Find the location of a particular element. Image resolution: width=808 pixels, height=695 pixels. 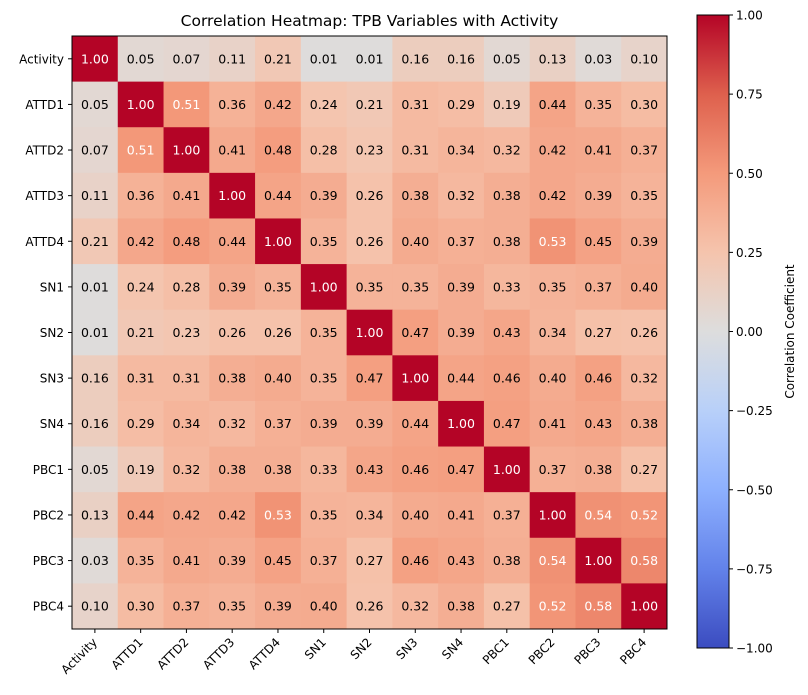

heatmap-cell-ATTD1-PBC3 is located at coordinates (598, 104).